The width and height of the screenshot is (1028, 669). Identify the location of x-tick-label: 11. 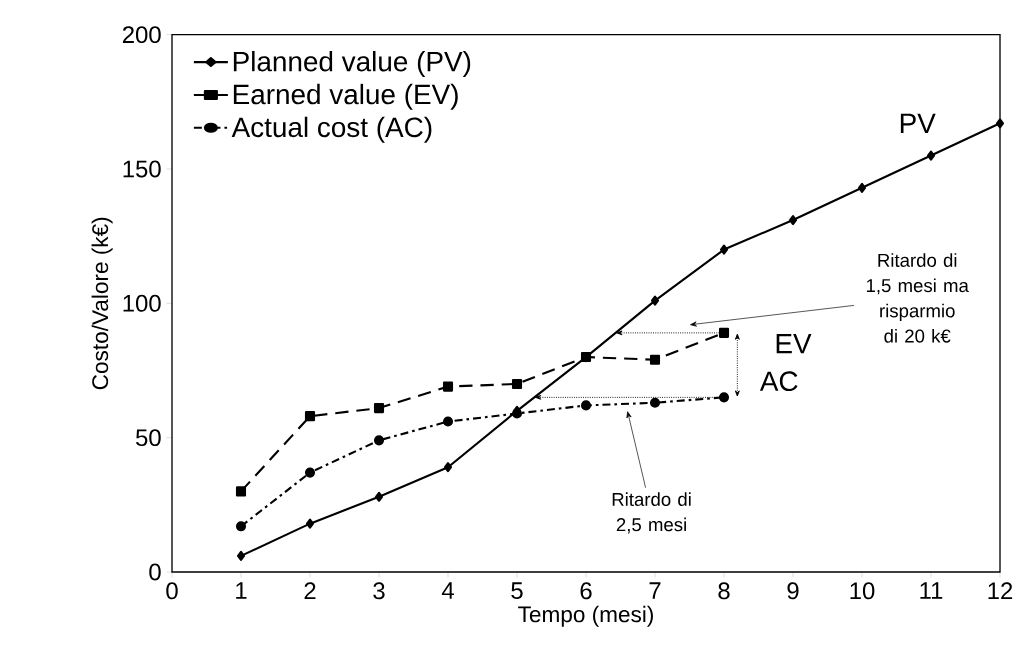
(931, 590).